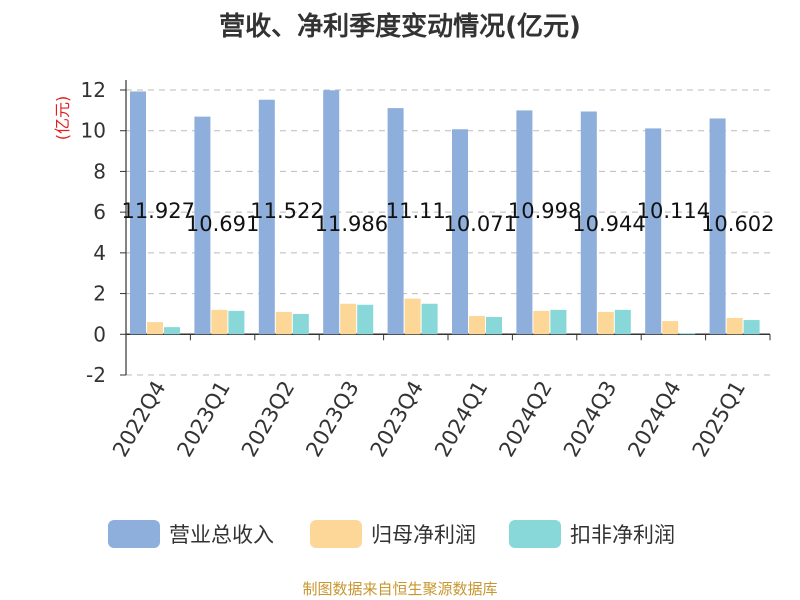  I want to click on x-tick-label: 2024Q1, so click(461, 419).